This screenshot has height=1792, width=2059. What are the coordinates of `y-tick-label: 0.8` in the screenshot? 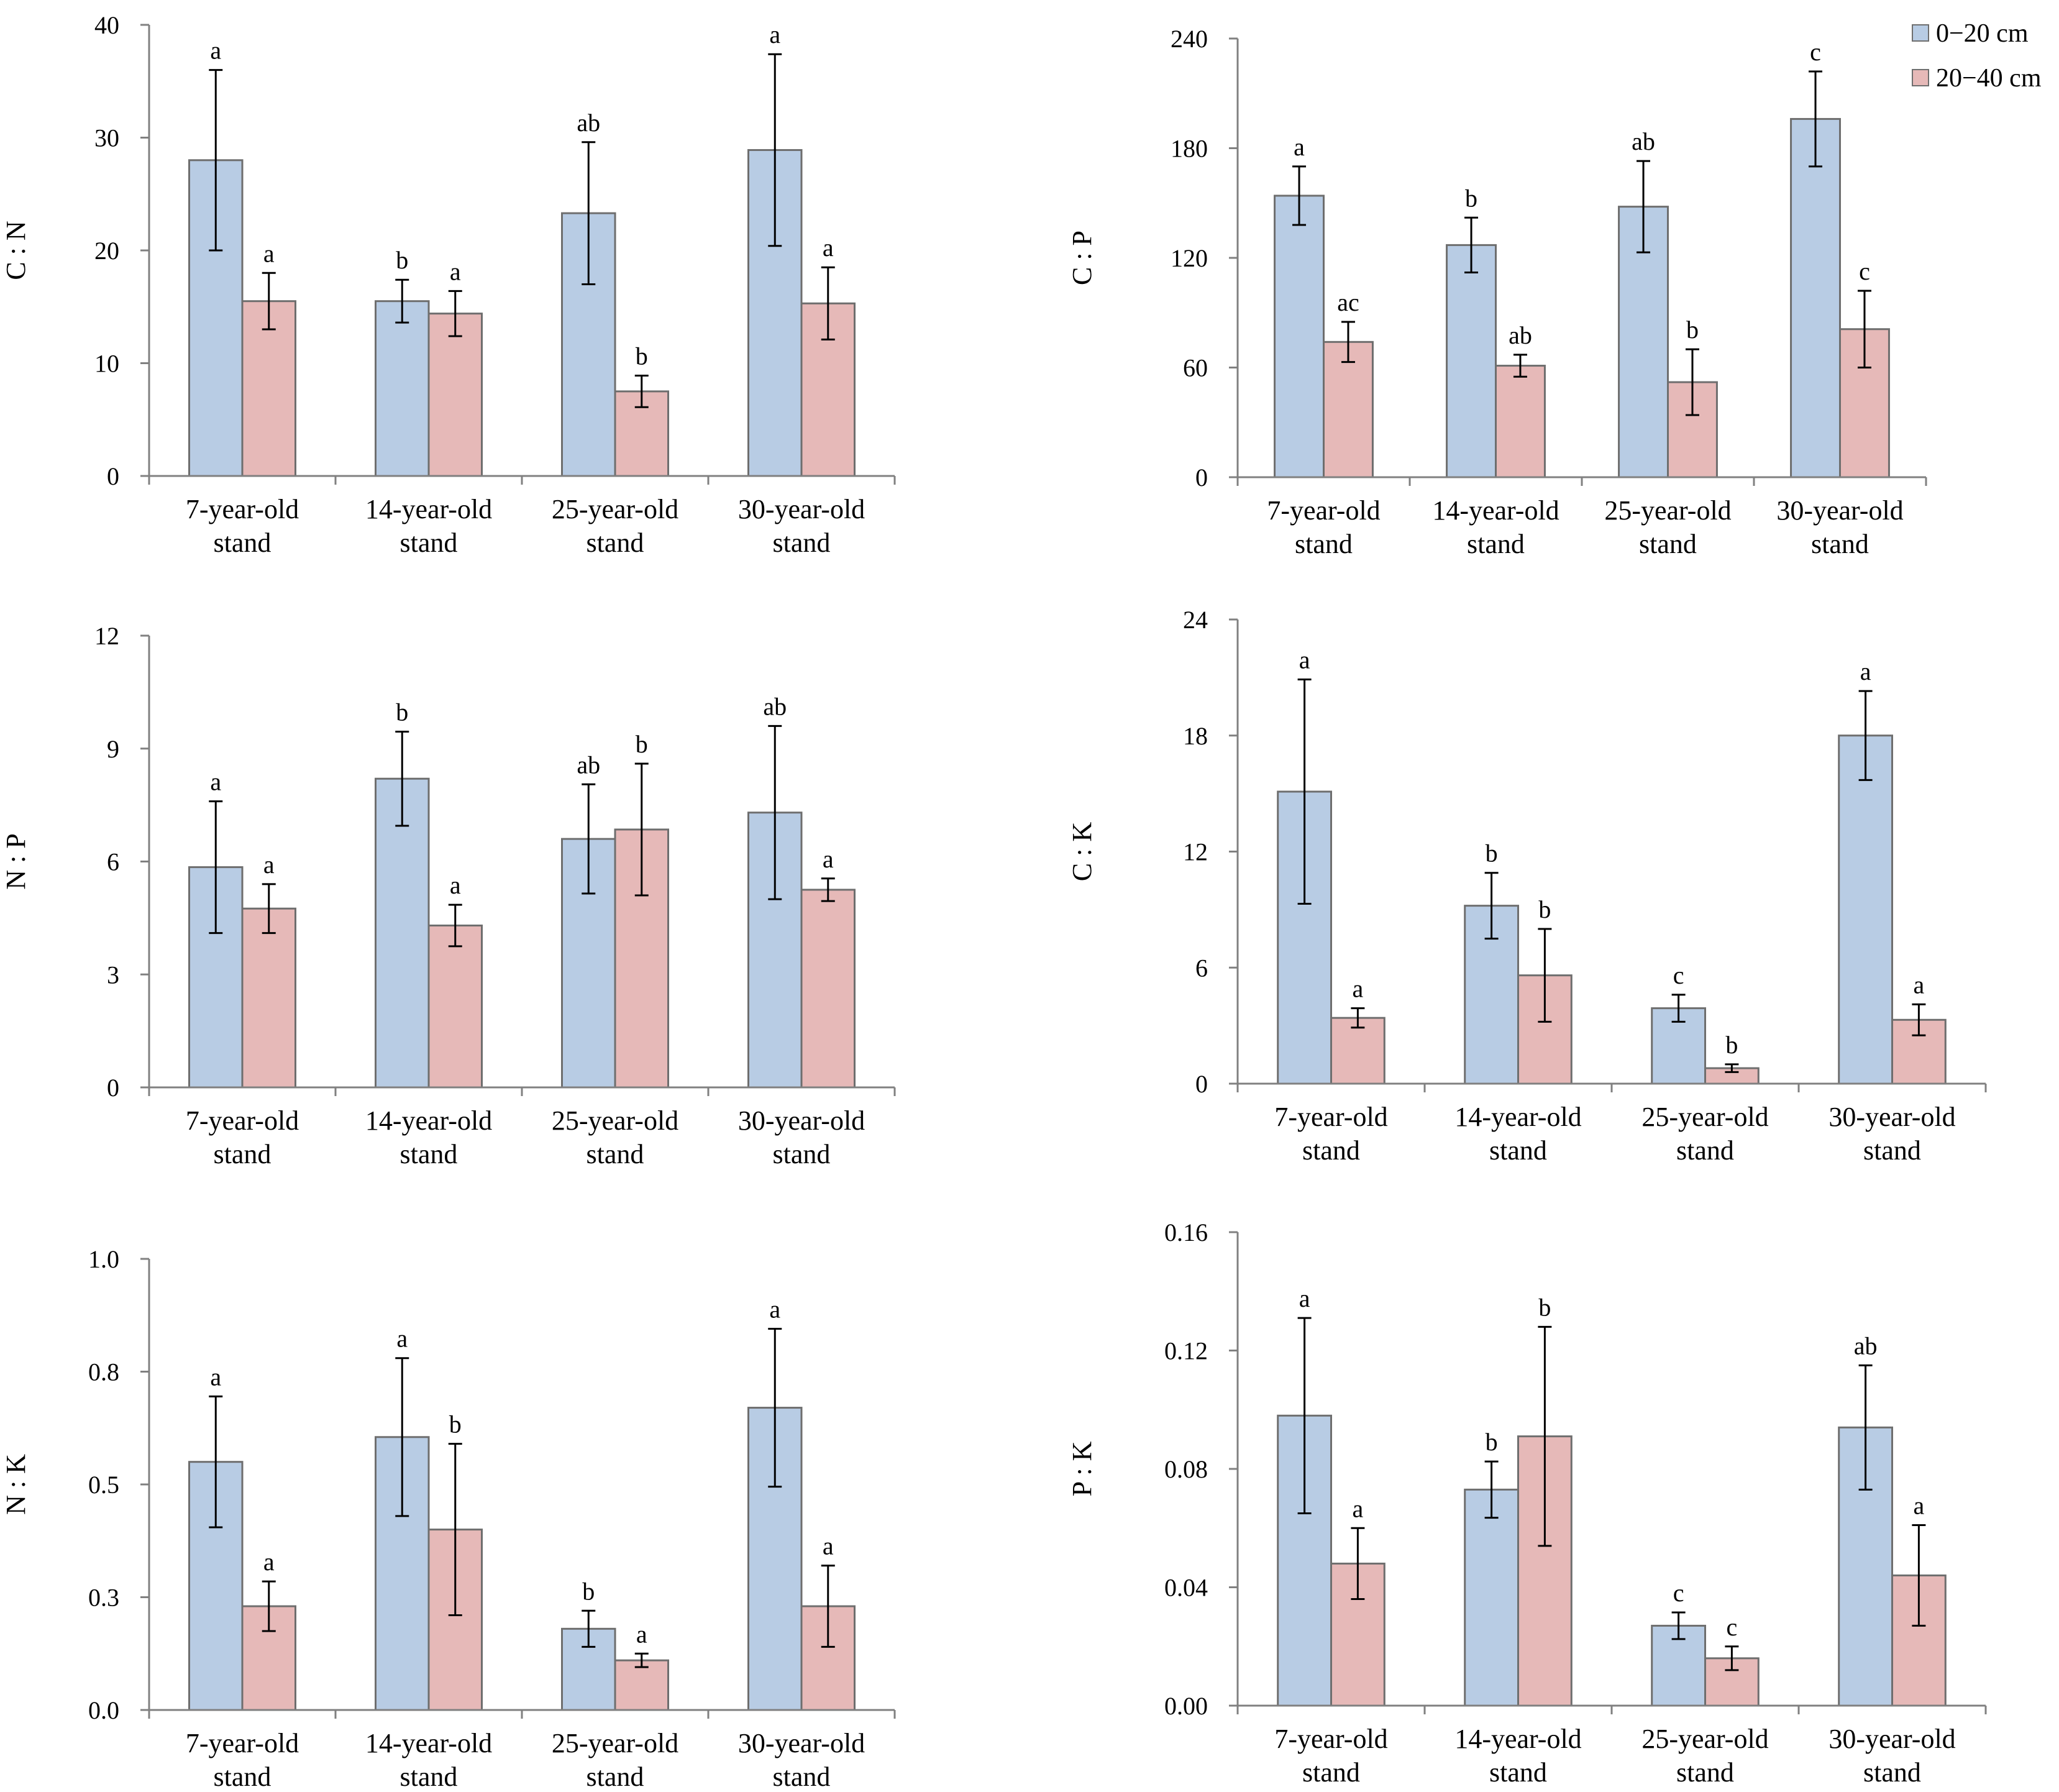 It's located at (103, 1372).